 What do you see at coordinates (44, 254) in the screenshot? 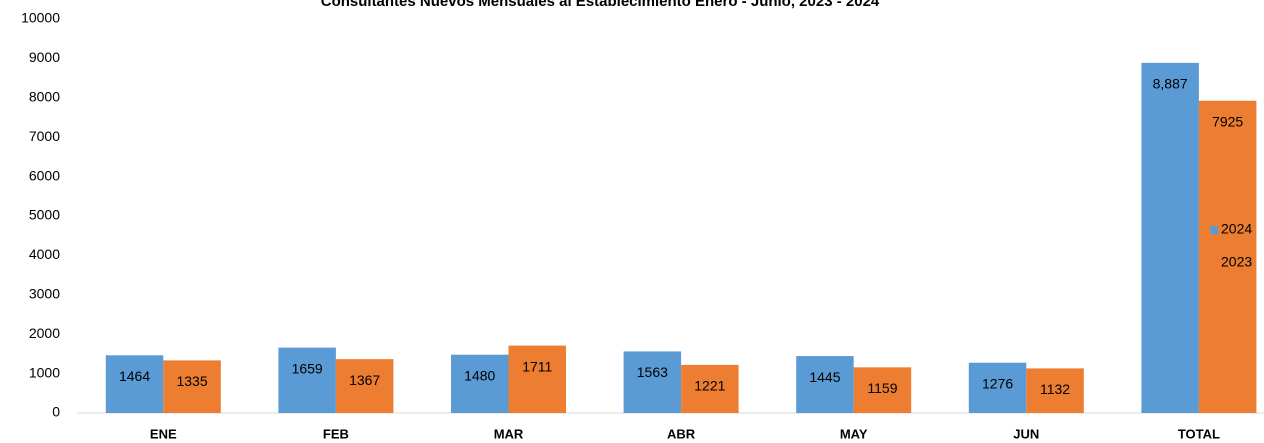
I see `y-tick-label: 4000` at bounding box center [44, 254].